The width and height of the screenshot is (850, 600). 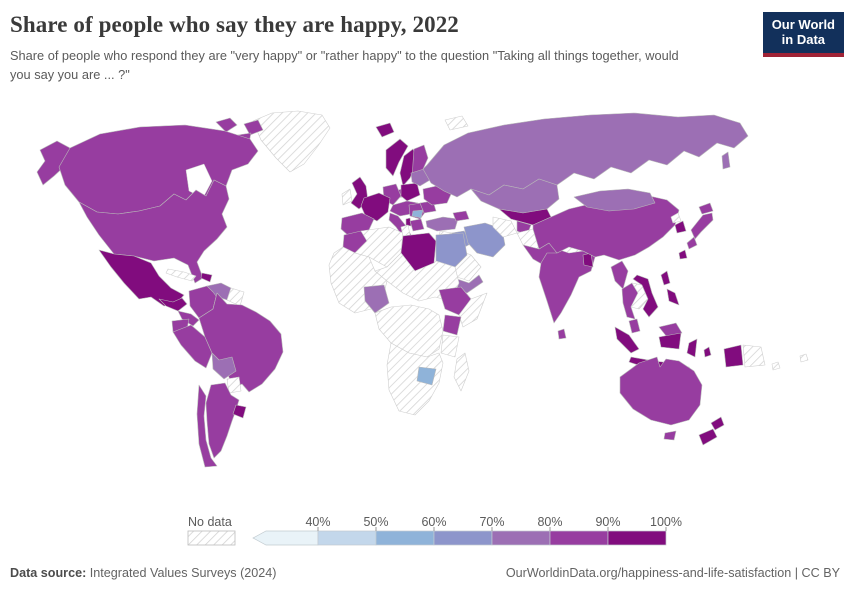 I want to click on country-turkey, so click(x=442, y=224).